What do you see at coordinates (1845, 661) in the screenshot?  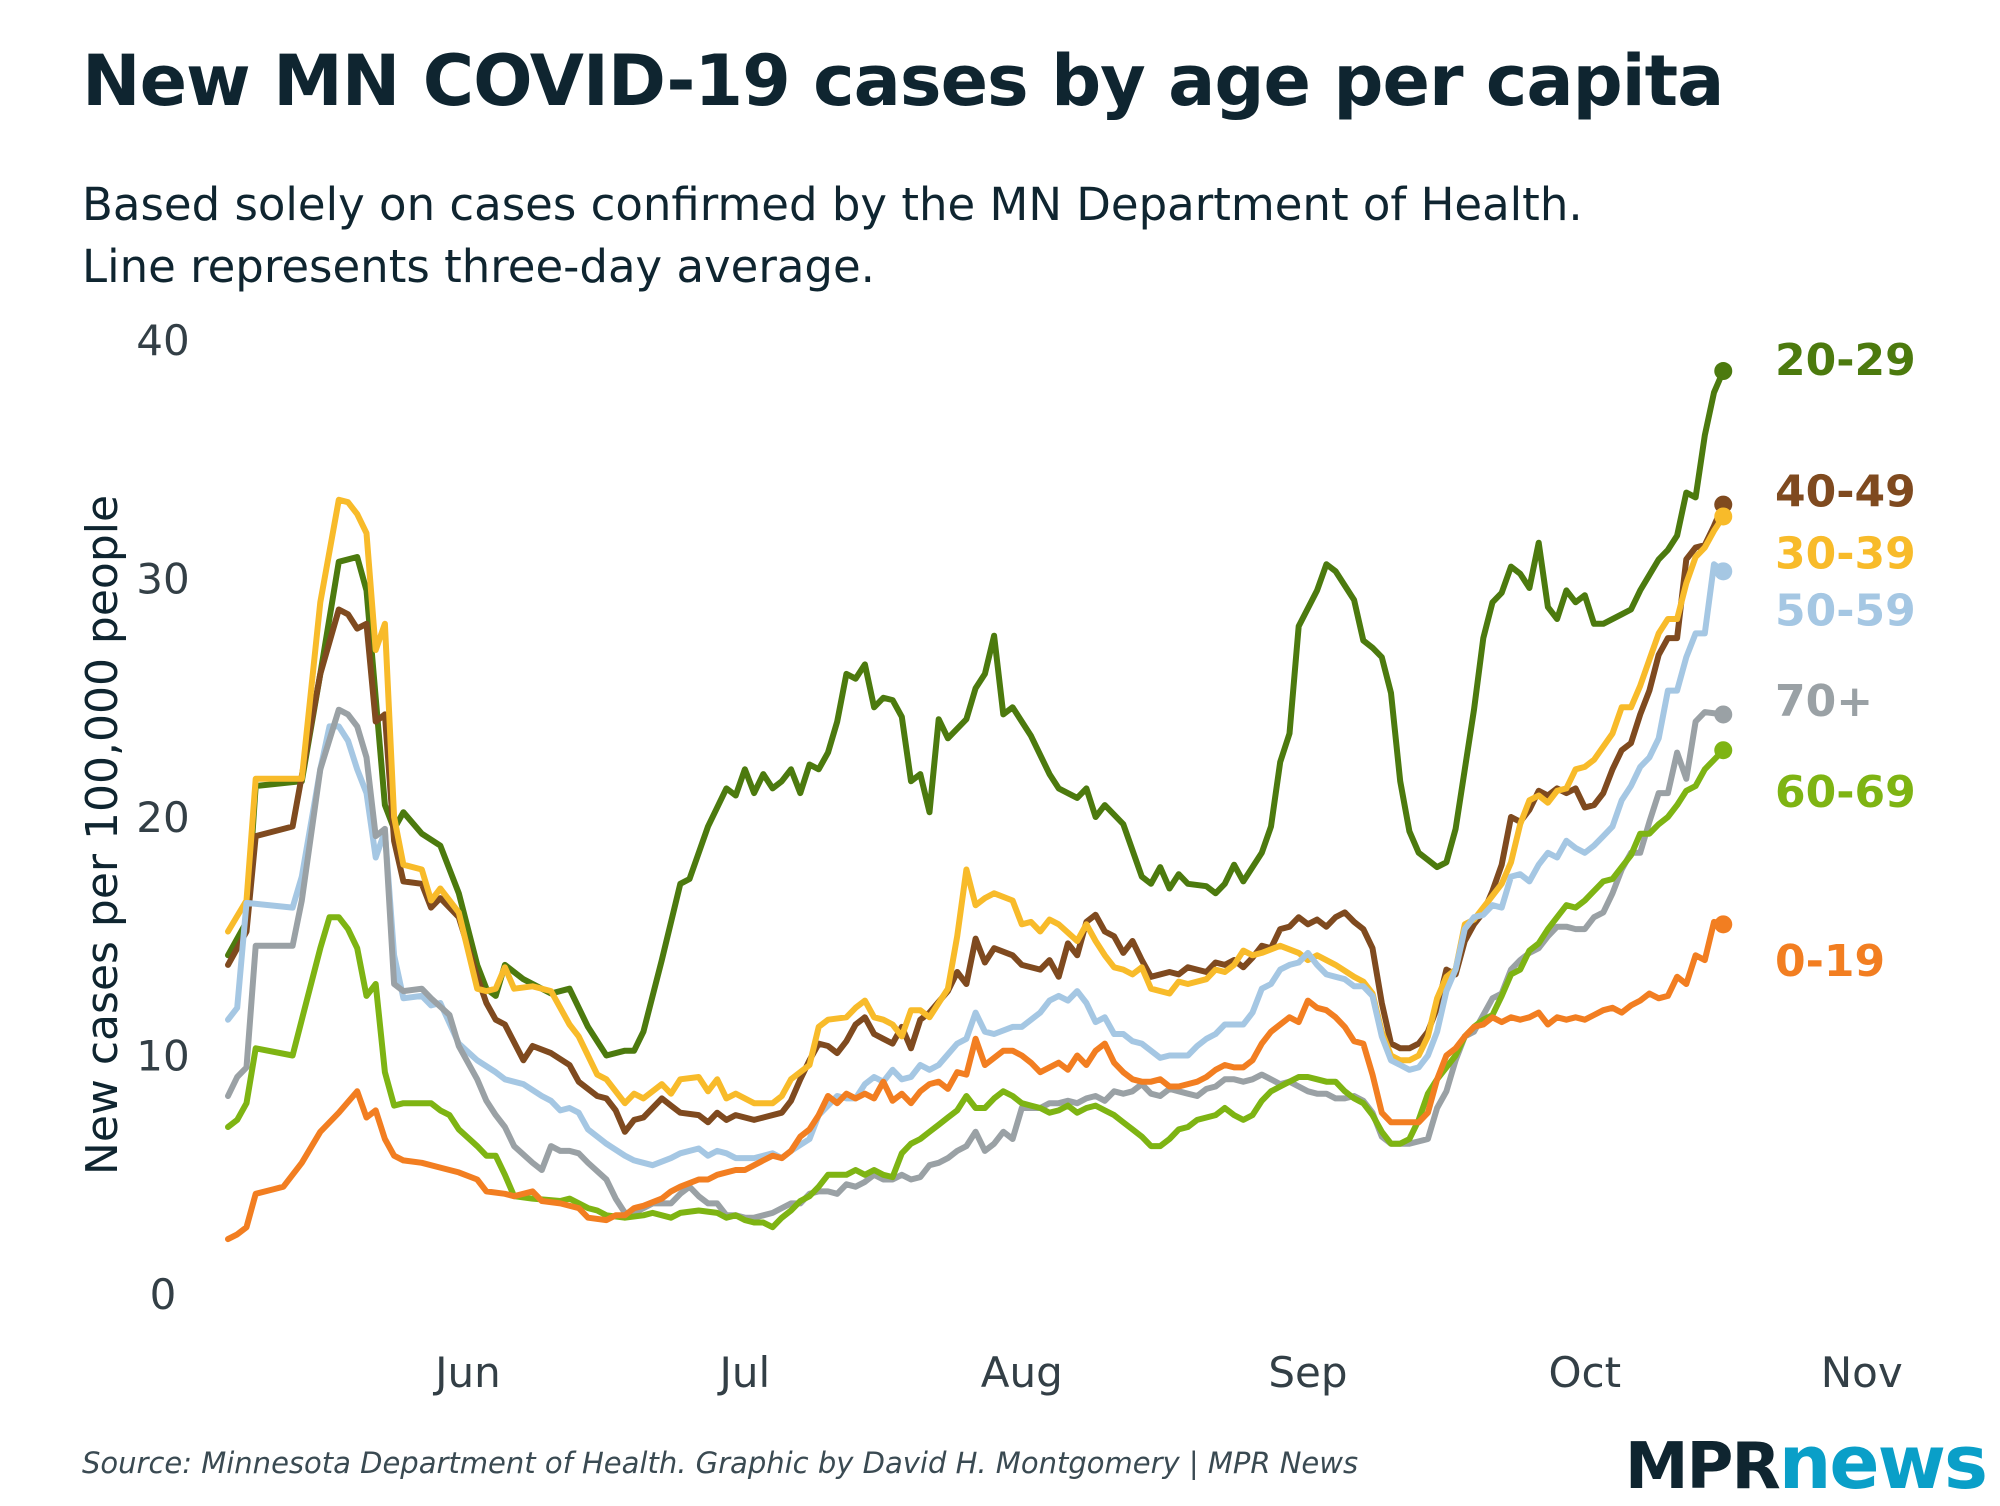 I see `series-end-labels: 20-29 40-49 30-39 50-59 70+ 60-69 0-19` at bounding box center [1845, 661].